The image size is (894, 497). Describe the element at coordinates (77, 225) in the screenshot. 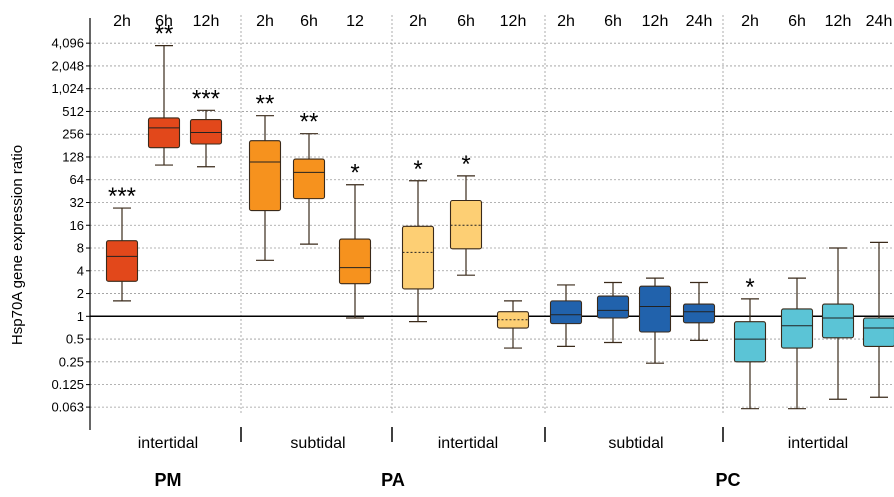

I see `y-tick-label: 16` at that location.